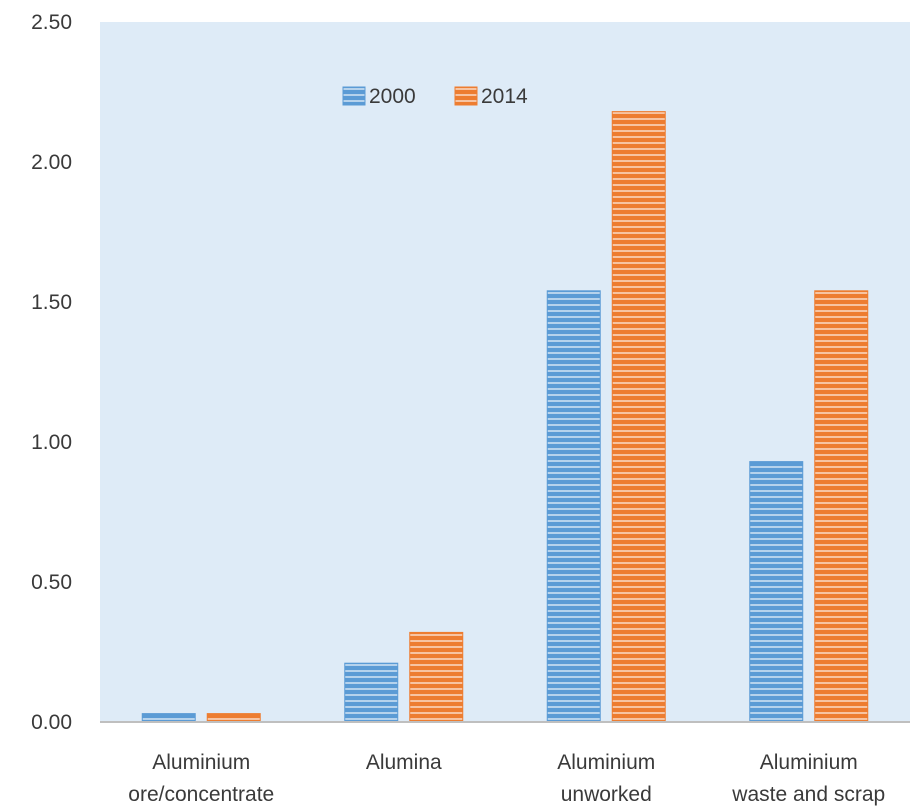  I want to click on x-category-label: waste and scrap, so click(808, 794).